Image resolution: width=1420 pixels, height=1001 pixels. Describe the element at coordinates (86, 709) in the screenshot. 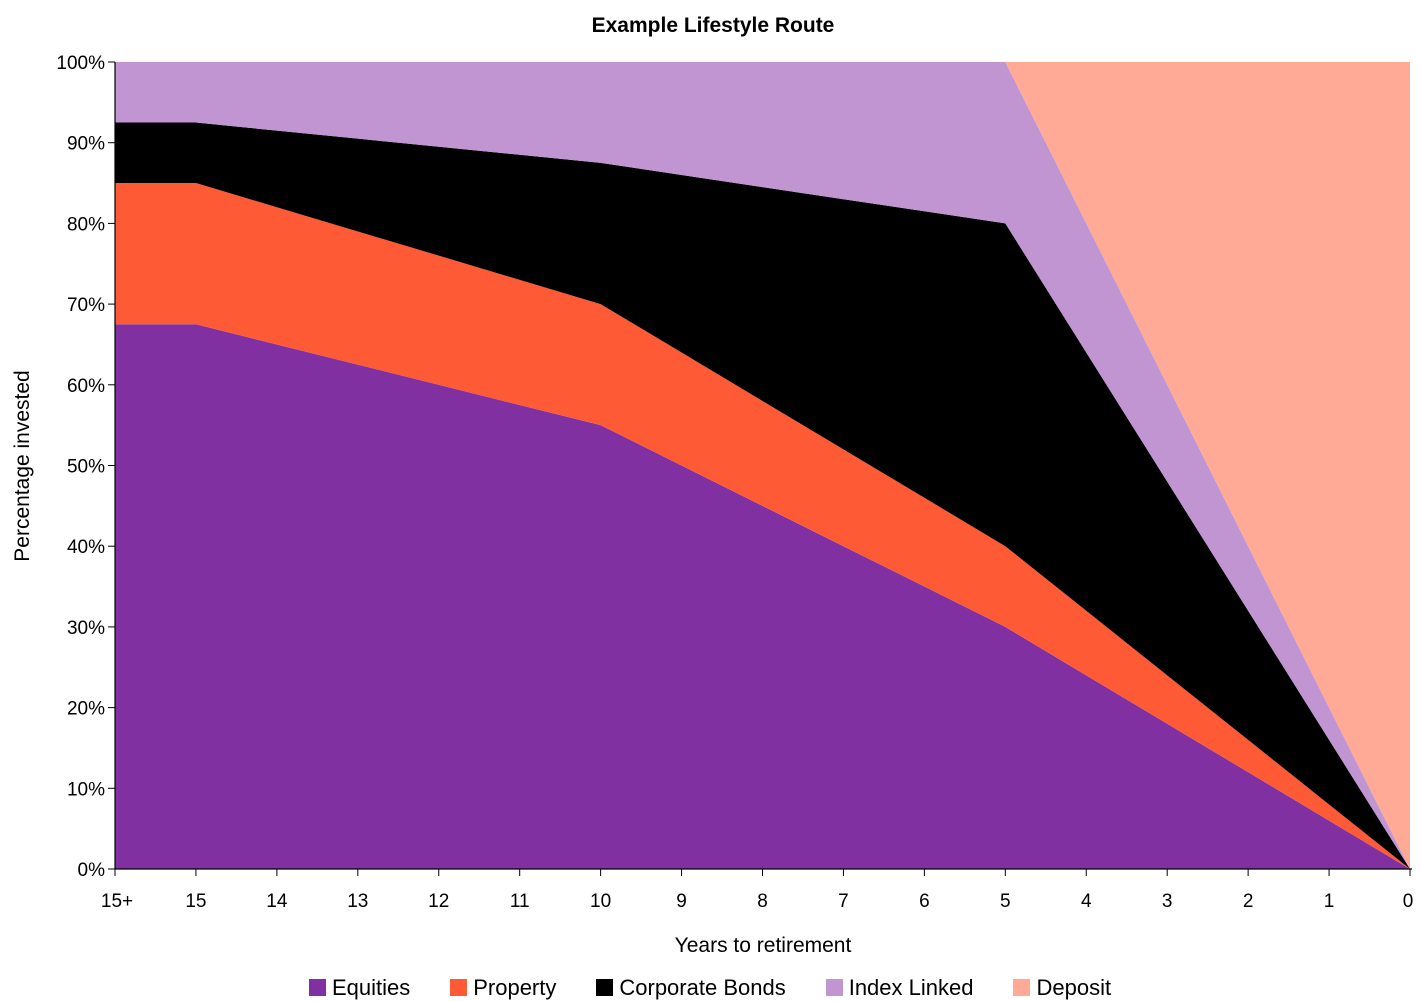

I see `y-tick-label: 20%` at that location.